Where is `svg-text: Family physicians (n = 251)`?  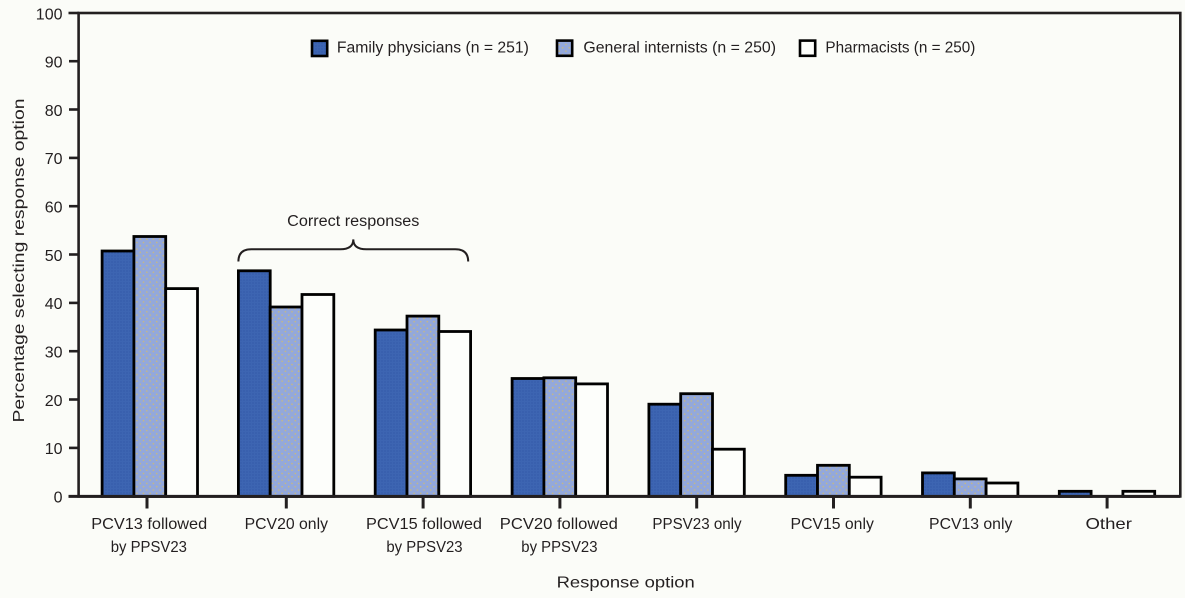 svg-text: Family physicians (n = 251) is located at coordinates (433, 47).